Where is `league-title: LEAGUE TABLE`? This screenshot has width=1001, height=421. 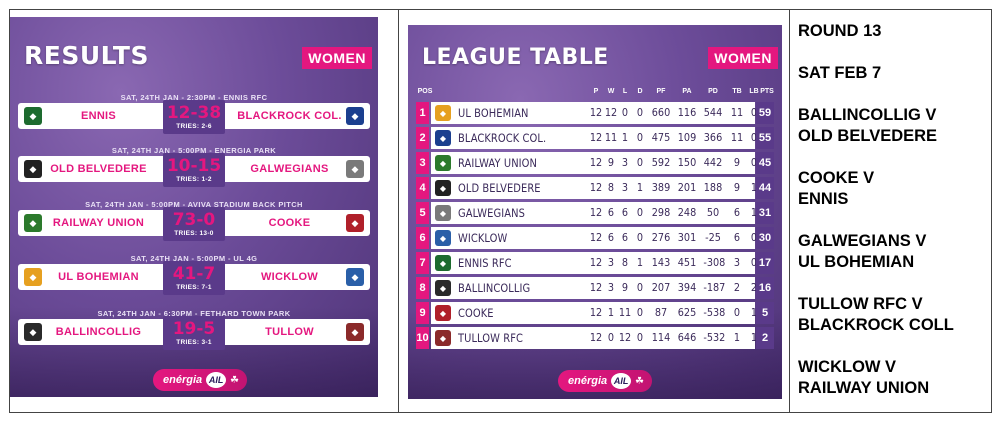 league-title: LEAGUE TABLE is located at coordinates (515, 57).